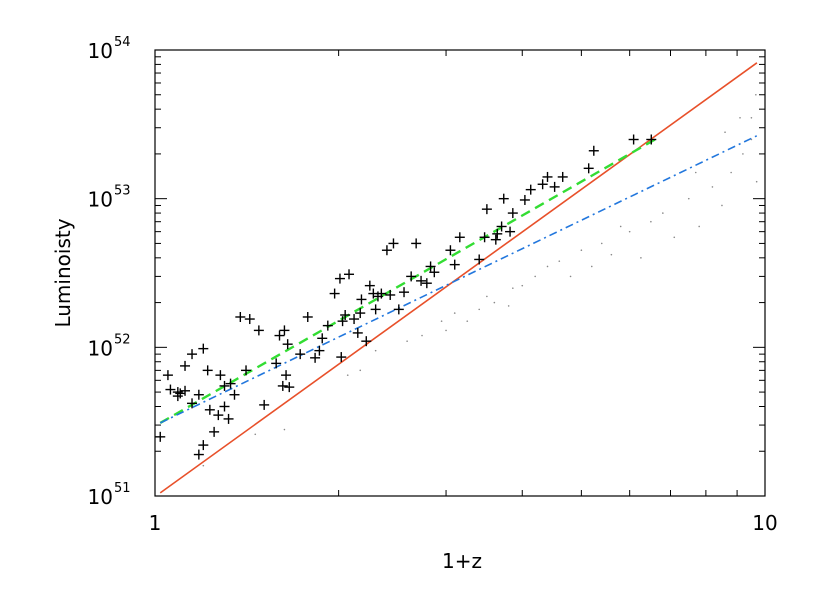 The width and height of the screenshot is (830, 593). What do you see at coordinates (122, 42) in the screenshot?
I see `y-tick-label-exponent: 54` at bounding box center [122, 42].